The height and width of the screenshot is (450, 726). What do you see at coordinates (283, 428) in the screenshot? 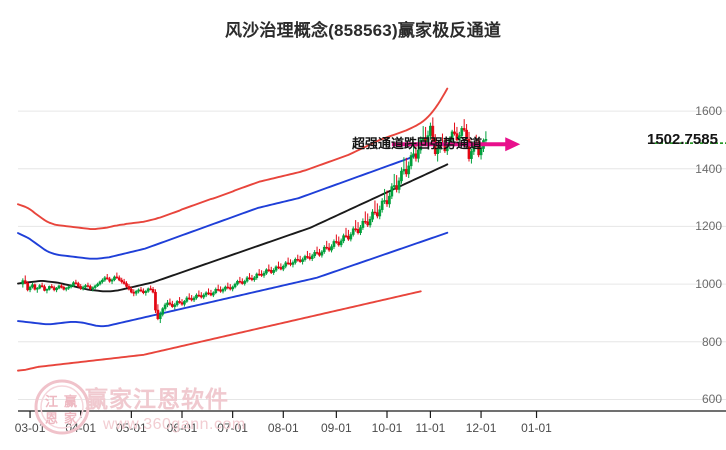
I see `x-axis-tick-label: 08-01` at bounding box center [283, 428].